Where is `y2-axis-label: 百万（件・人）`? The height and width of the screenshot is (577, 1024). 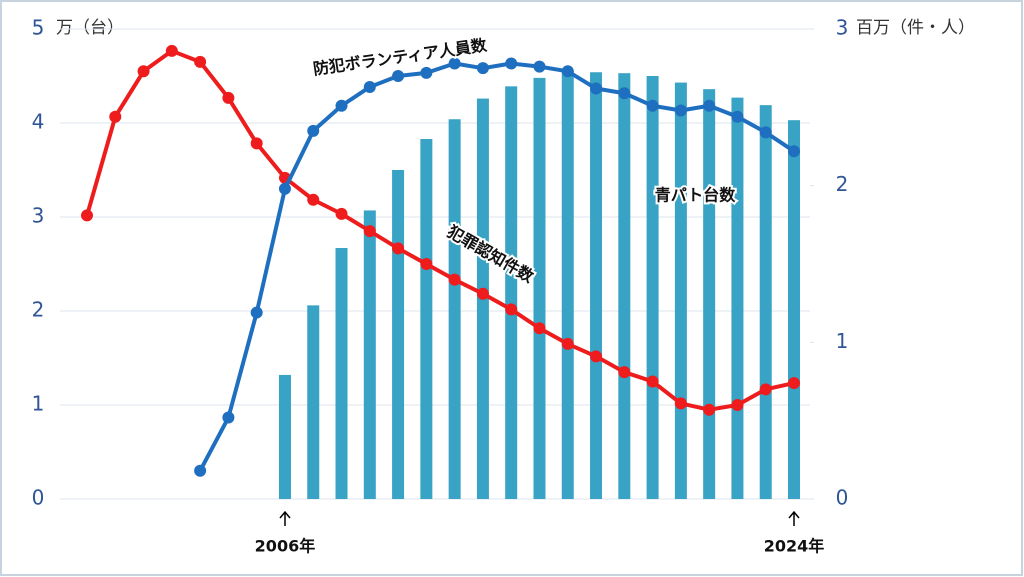 y2-axis-label: 百万（件・人） is located at coordinates (915, 28).